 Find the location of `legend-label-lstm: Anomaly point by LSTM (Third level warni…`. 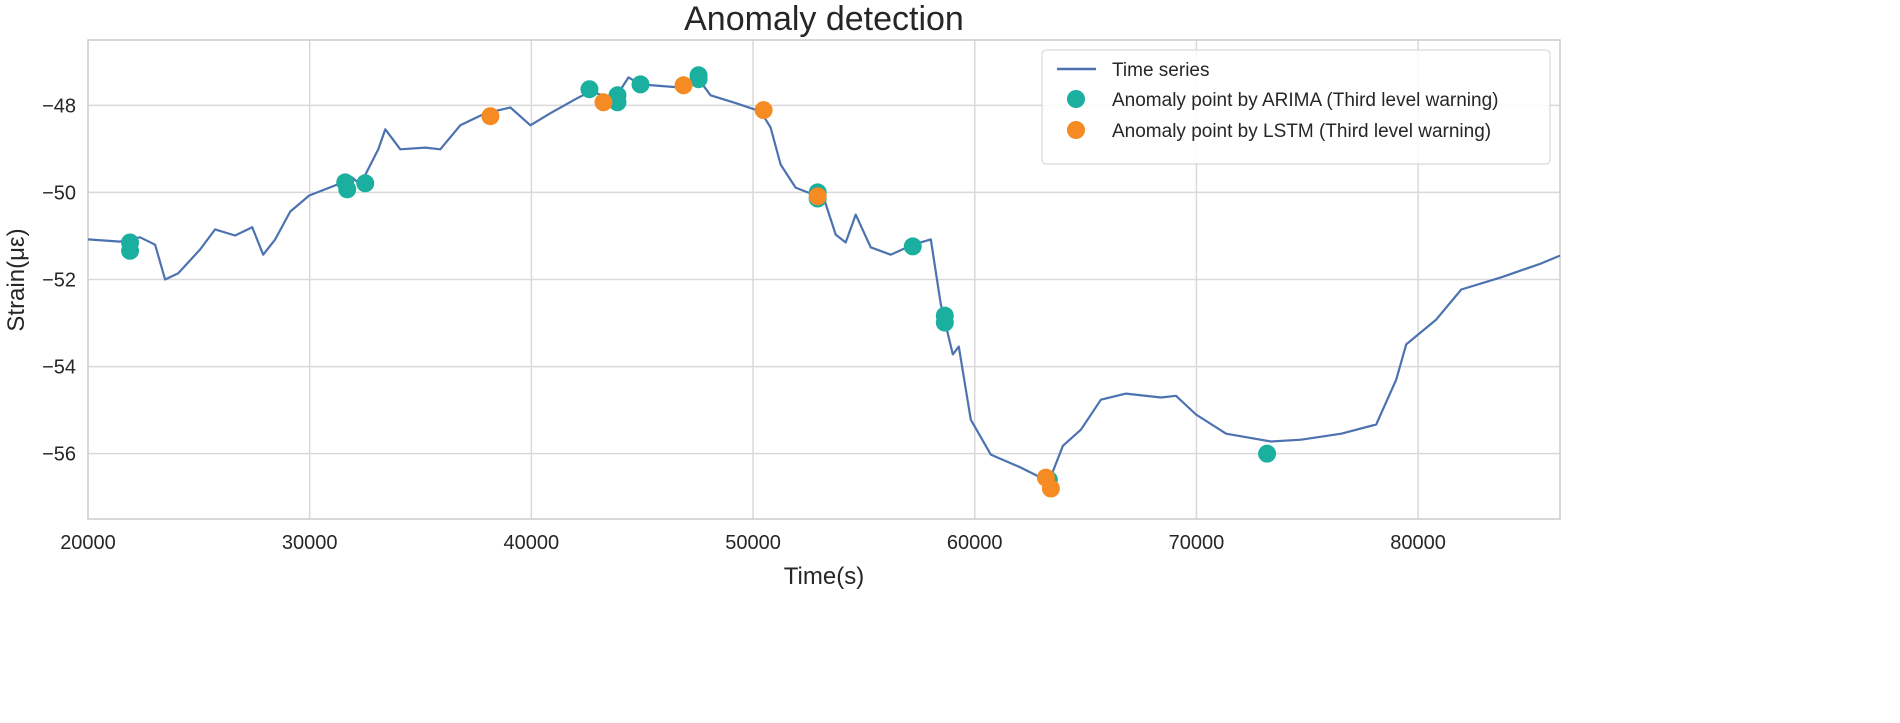

legend-label-lstm: Anomaly point by LSTM (Third level warni… is located at coordinates (1301, 131).